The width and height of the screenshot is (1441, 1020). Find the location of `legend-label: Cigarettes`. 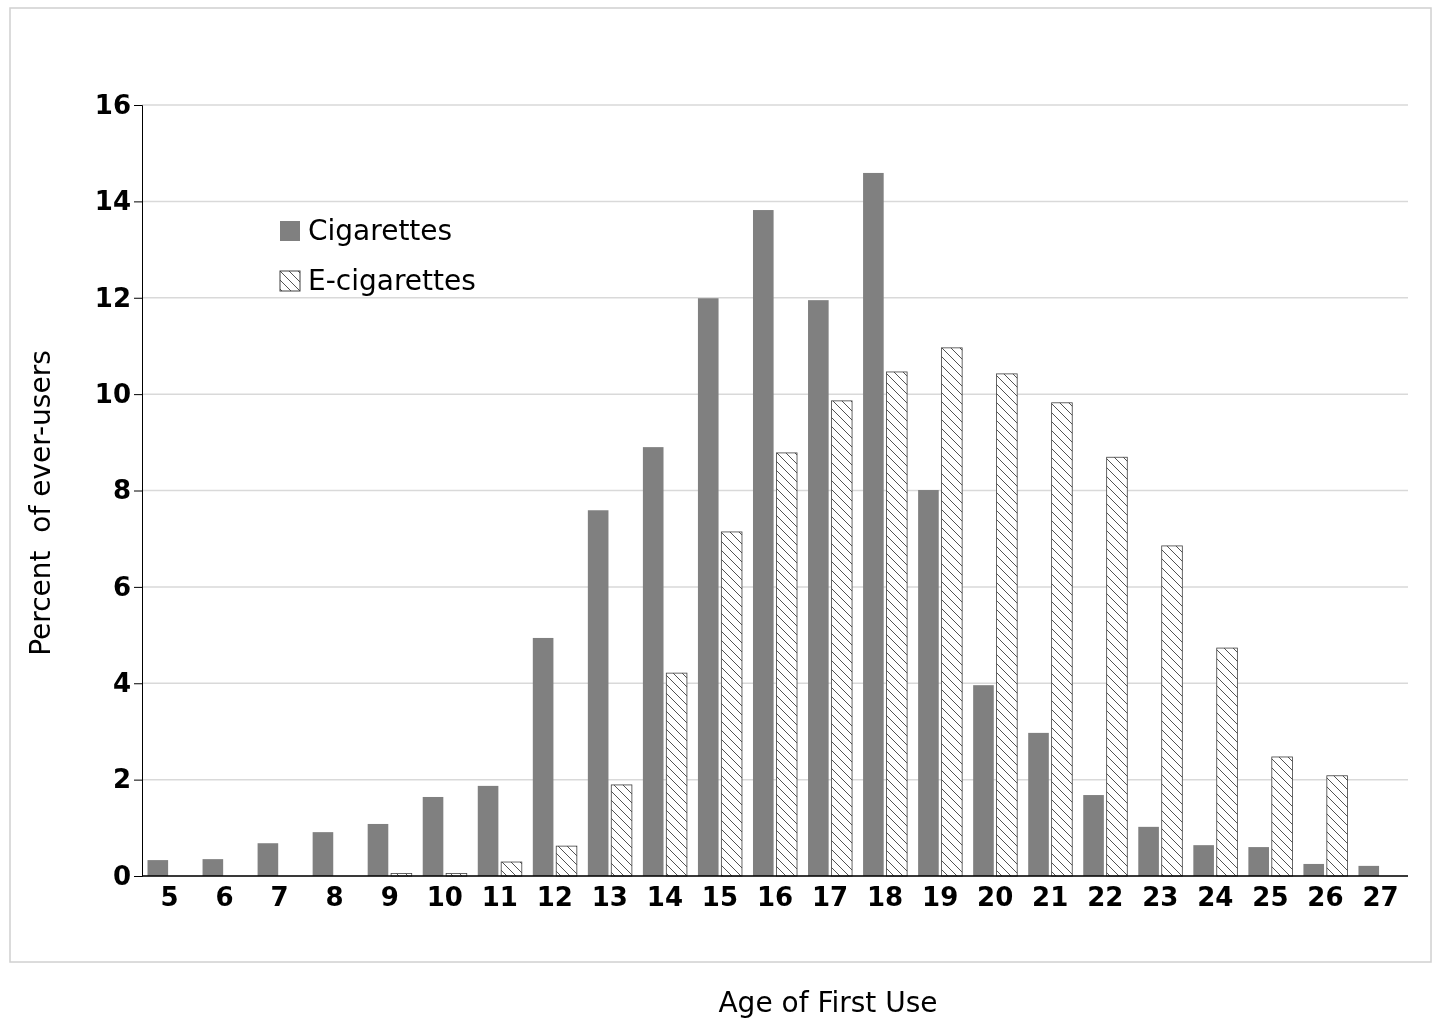

legend-label: Cigarettes is located at coordinates (380, 230).